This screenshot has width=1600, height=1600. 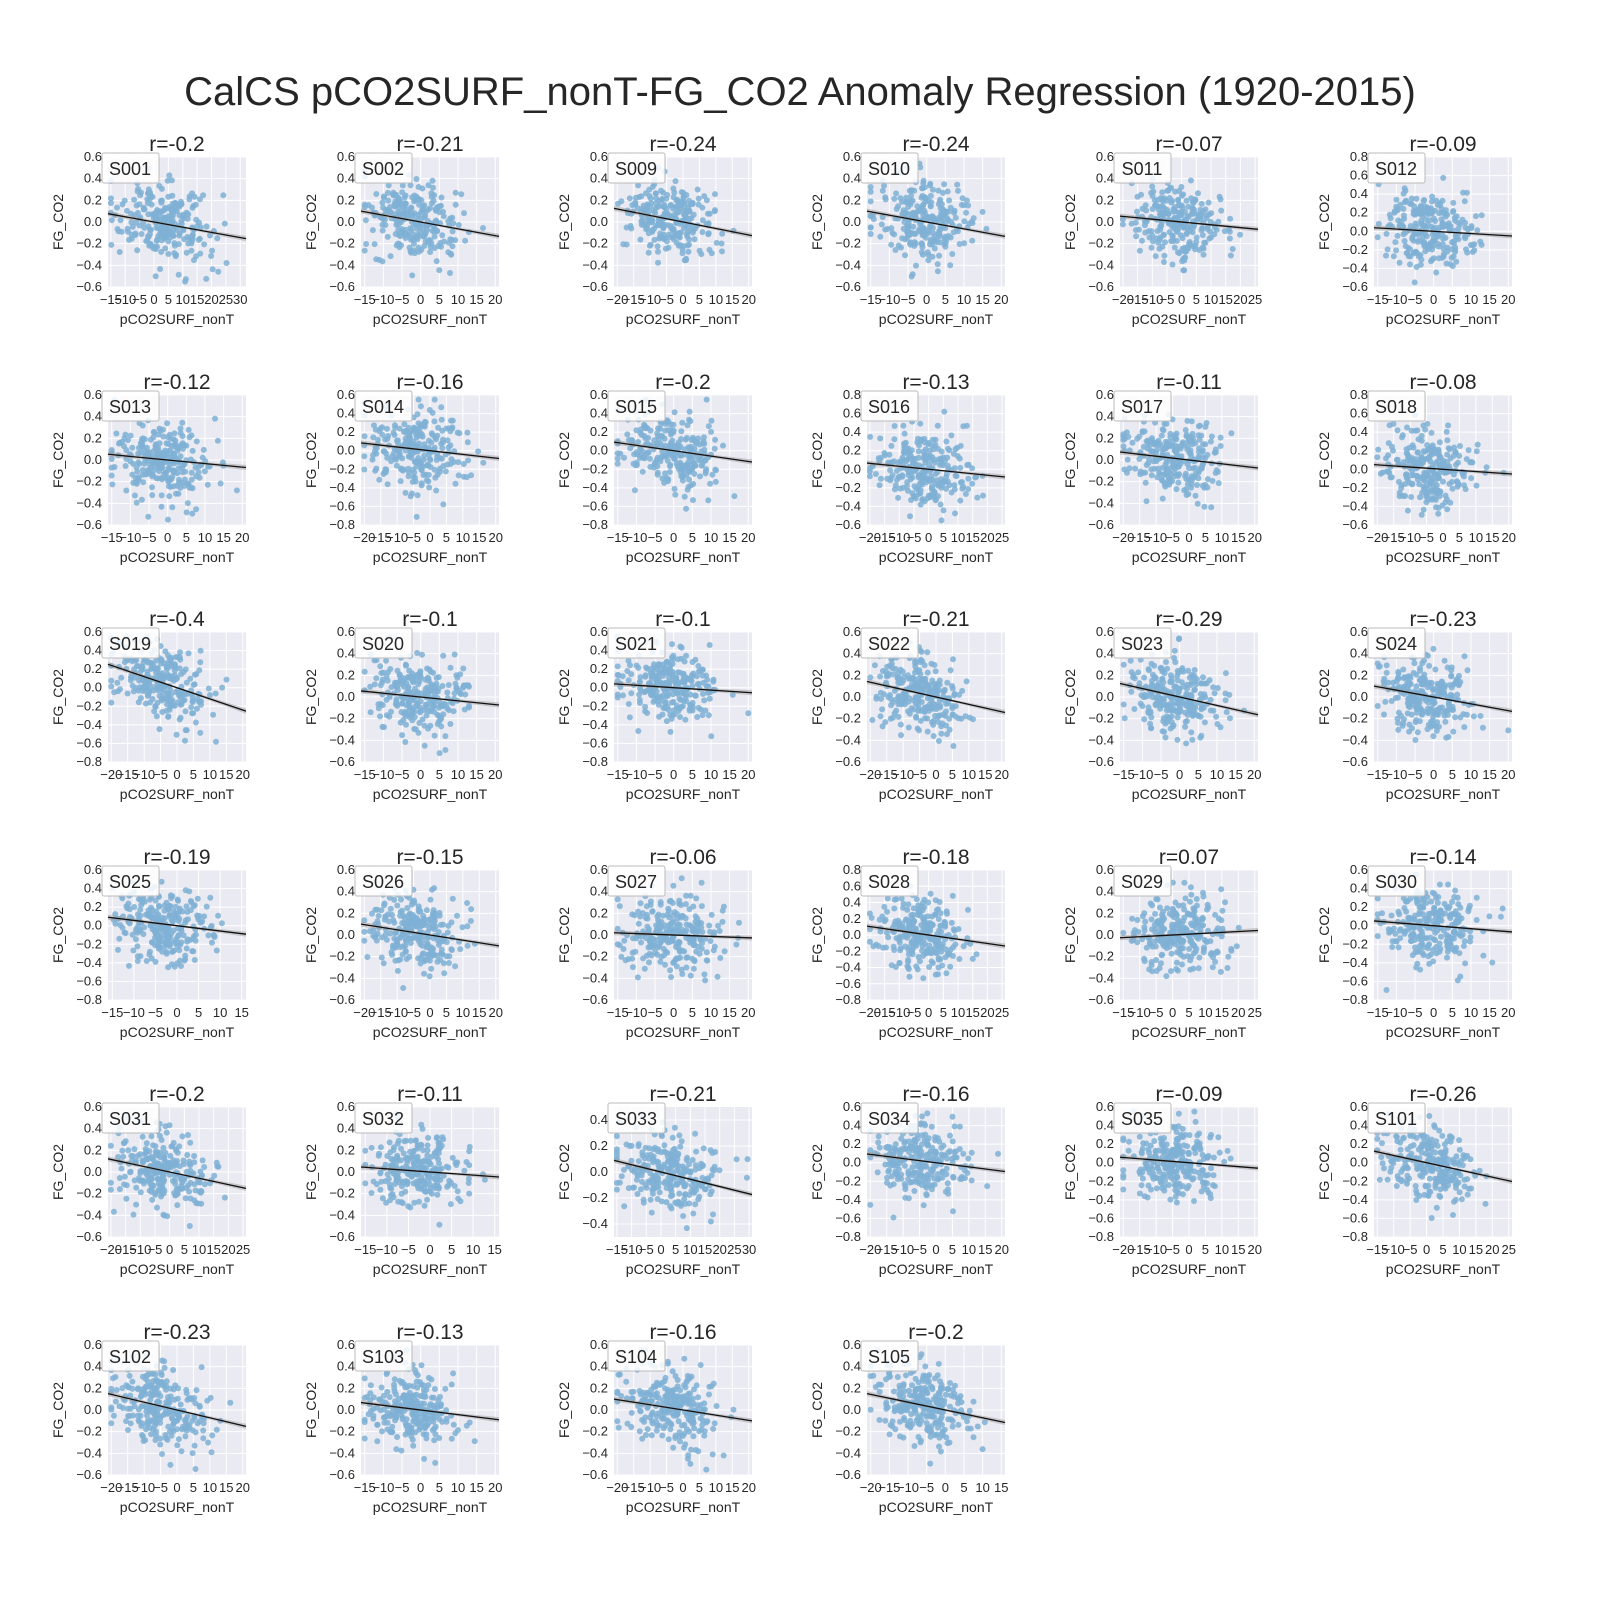 What do you see at coordinates (1396, 407) in the screenshot?
I see `site-label: S018` at bounding box center [1396, 407].